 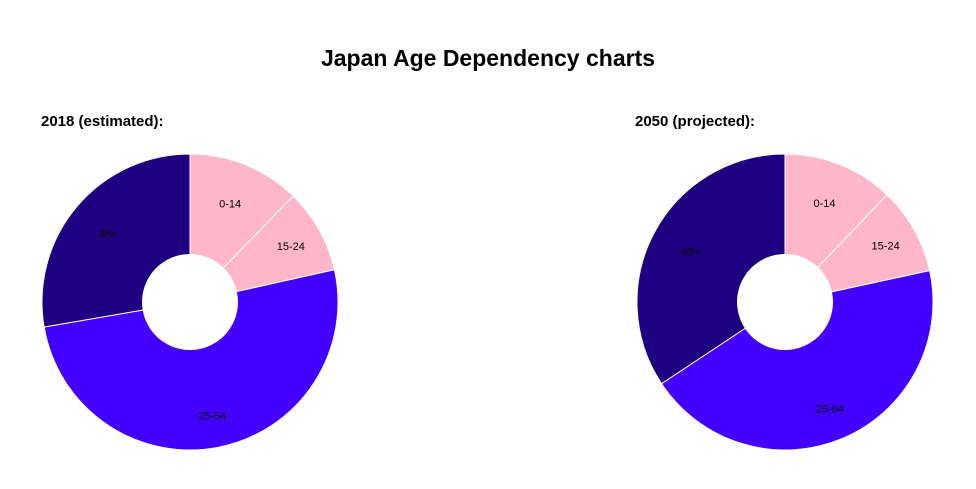 I want to click on slice-label-2050-0-14: 0-14, so click(x=825, y=204).